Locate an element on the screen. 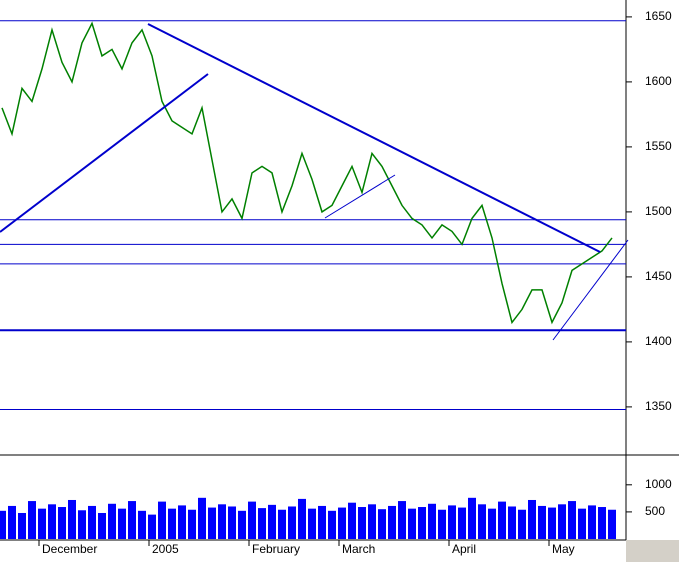 This screenshot has height=567, width=679. x-tick-label: April is located at coordinates (464, 549).